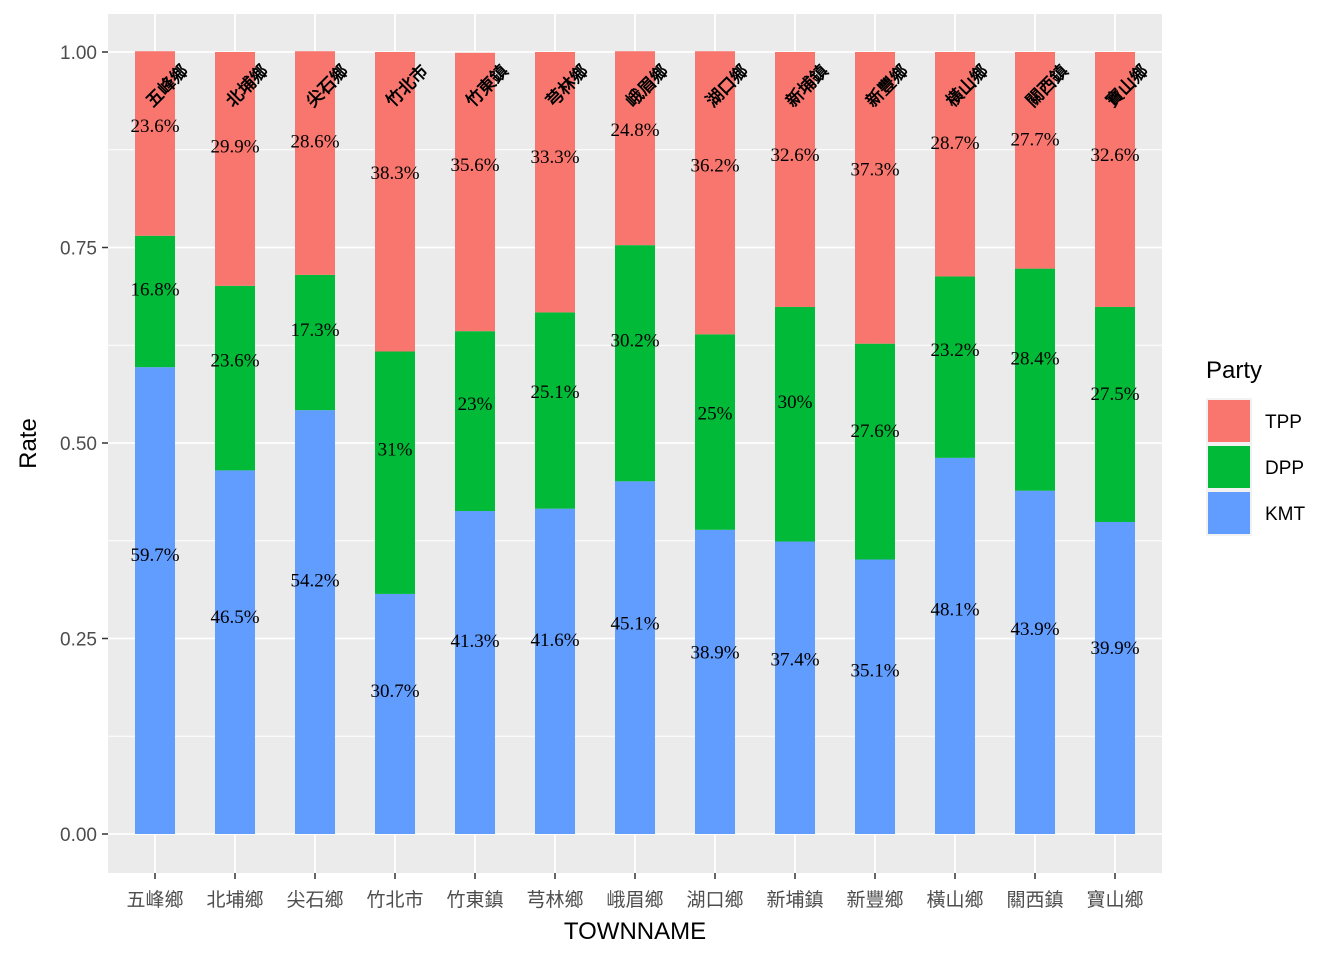  What do you see at coordinates (1285, 514) in the screenshot?
I see `legend-label: KMT` at bounding box center [1285, 514].